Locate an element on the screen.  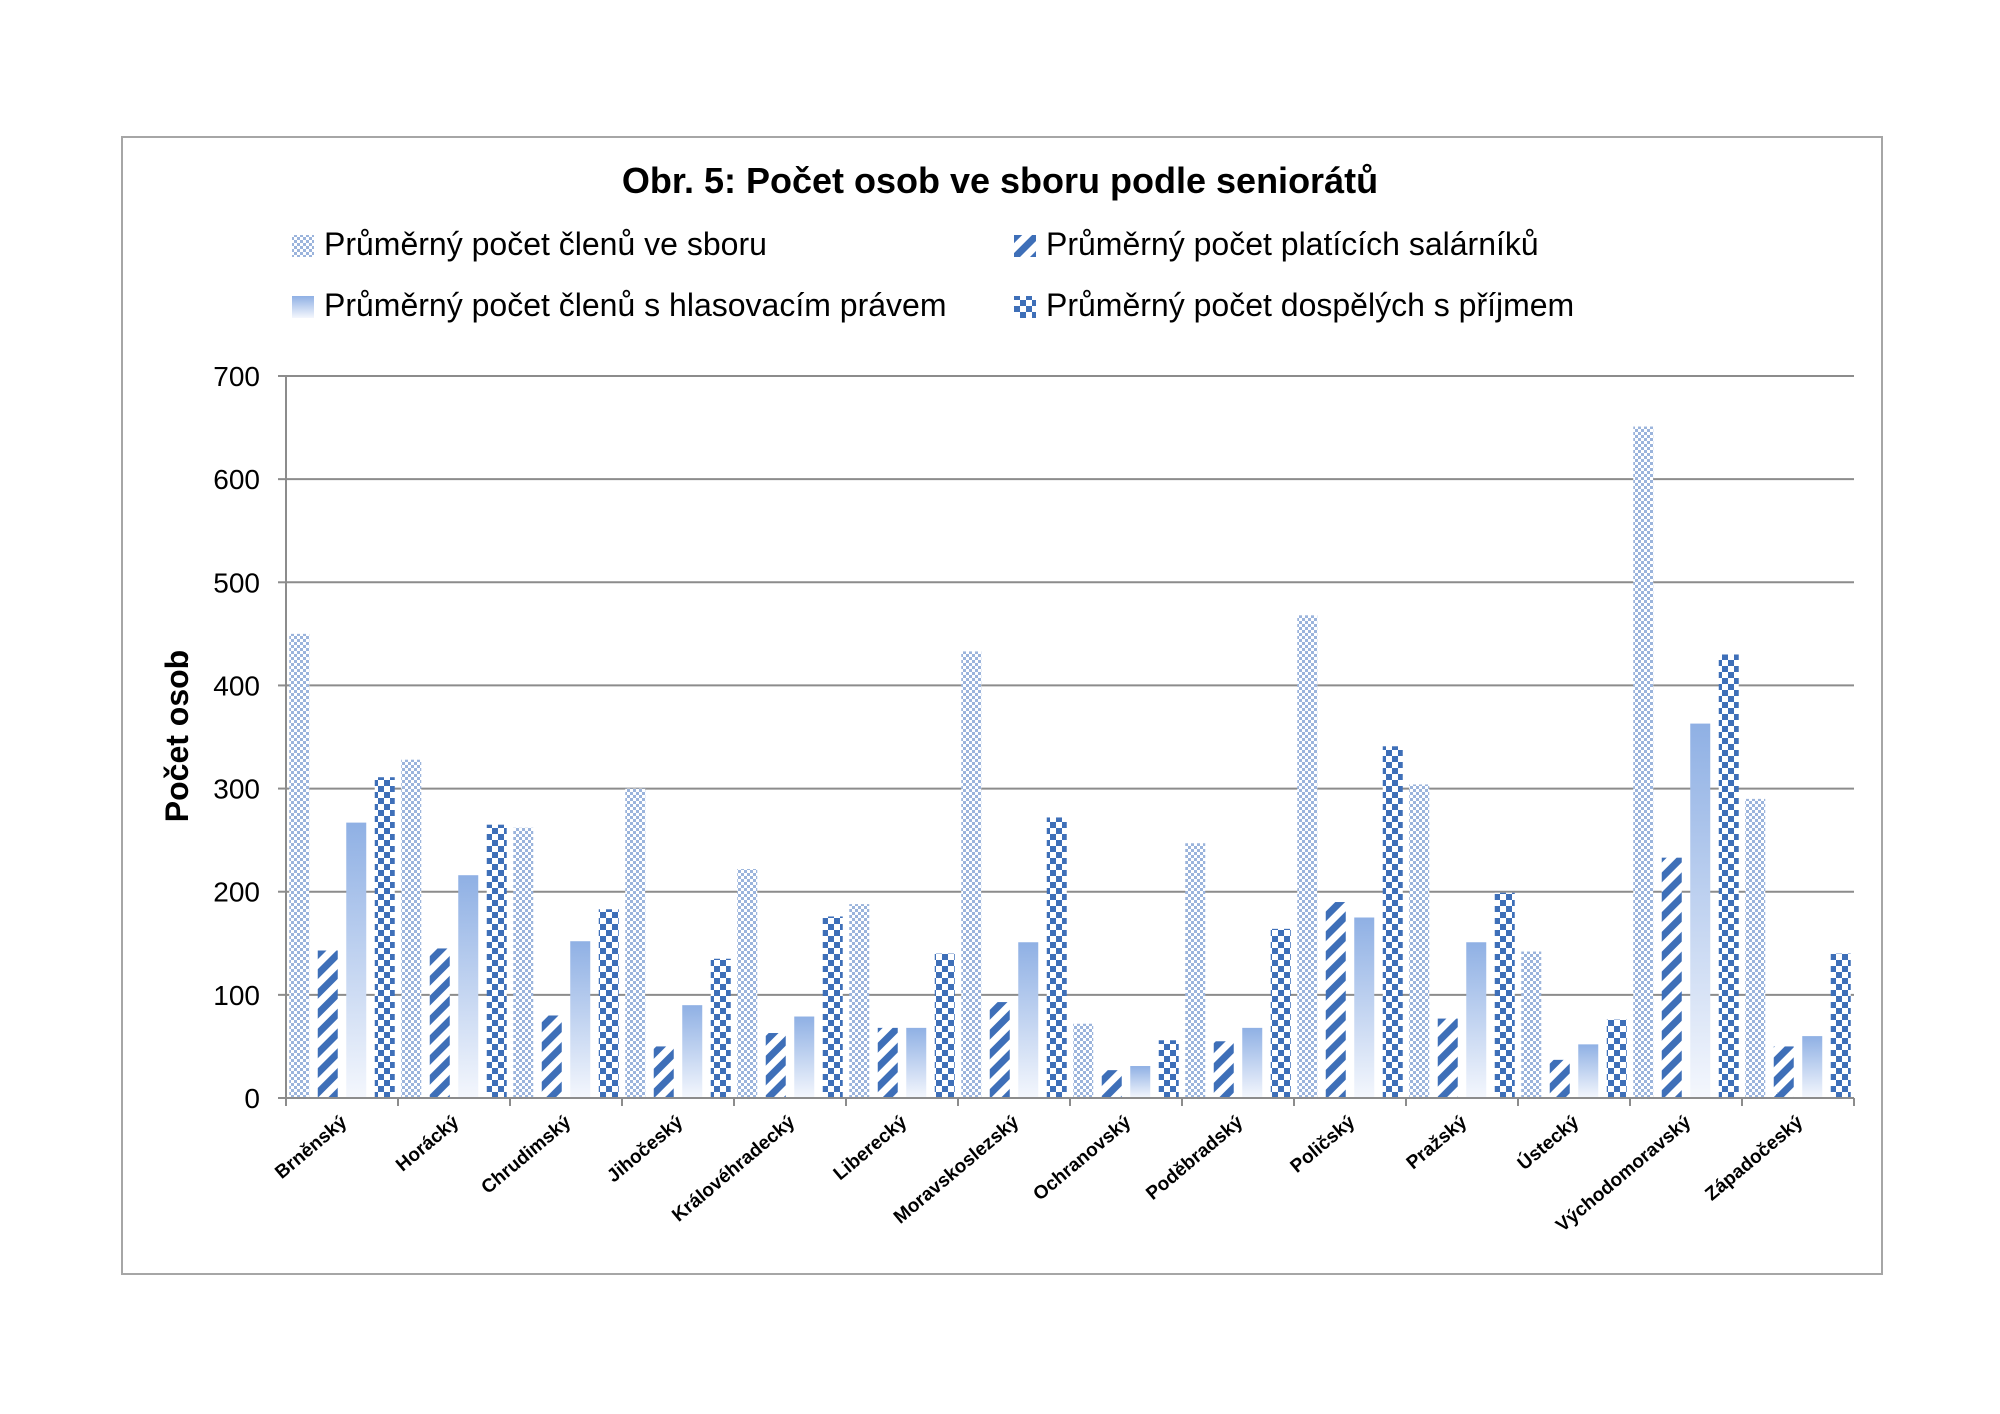
y-tick-label: 500 is located at coordinates (236, 582).